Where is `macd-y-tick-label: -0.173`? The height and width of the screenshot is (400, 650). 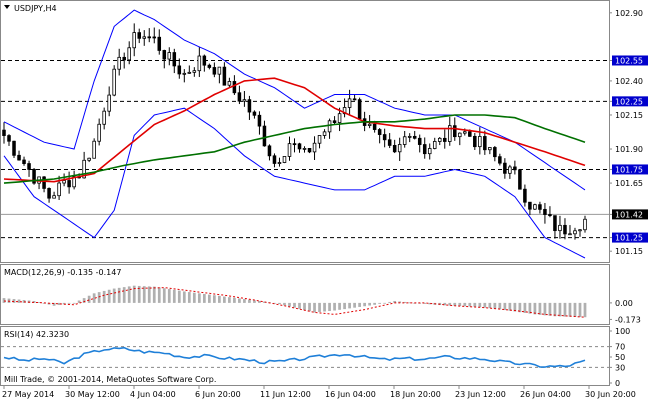
macd-y-tick-label: -0.173 is located at coordinates (628, 319).